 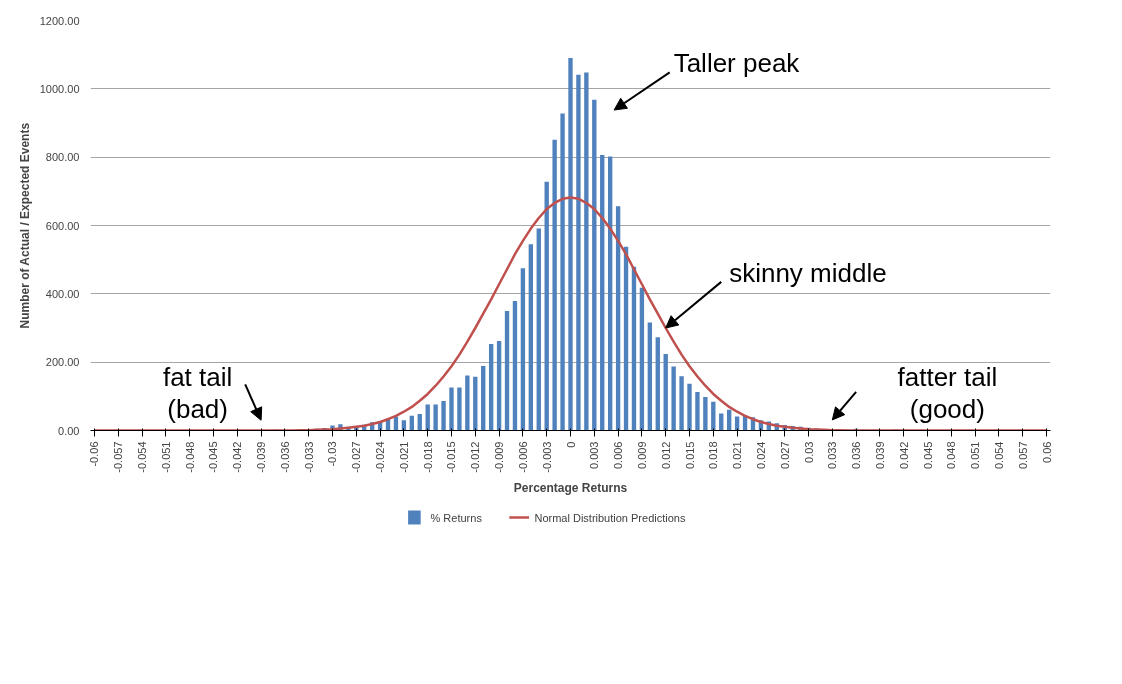 What do you see at coordinates (356, 457) in the screenshot?
I see `x-tick-label: -0.027` at bounding box center [356, 457].